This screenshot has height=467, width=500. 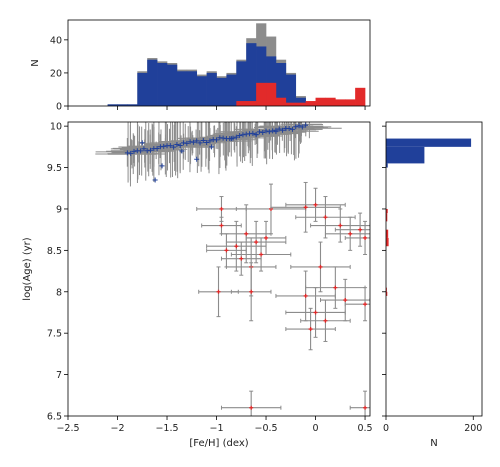 What do you see at coordinates (265, 428) in the screenshot?
I see `scatter-xtick-label: −0.5` at bounding box center [265, 428].